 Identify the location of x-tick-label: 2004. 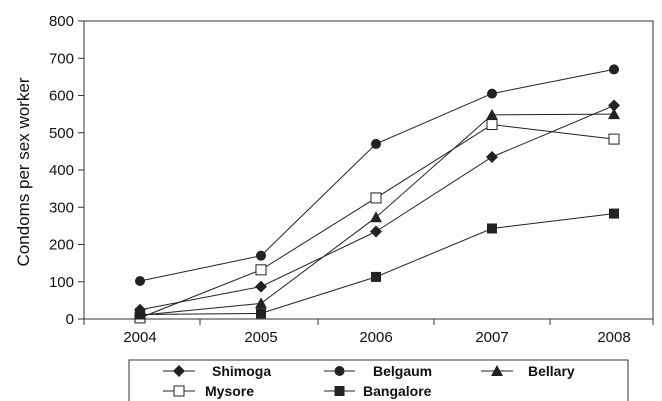
(139, 337).